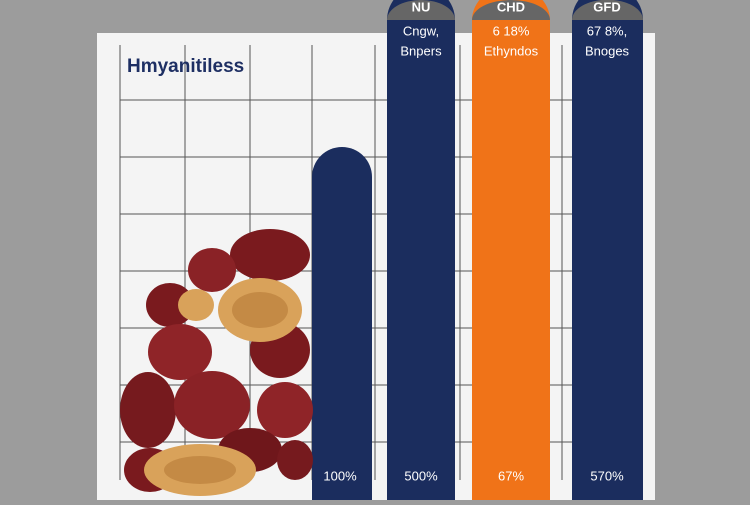  What do you see at coordinates (511, 50) in the screenshot?
I see `bar-caption: Ethyndos` at bounding box center [511, 50].